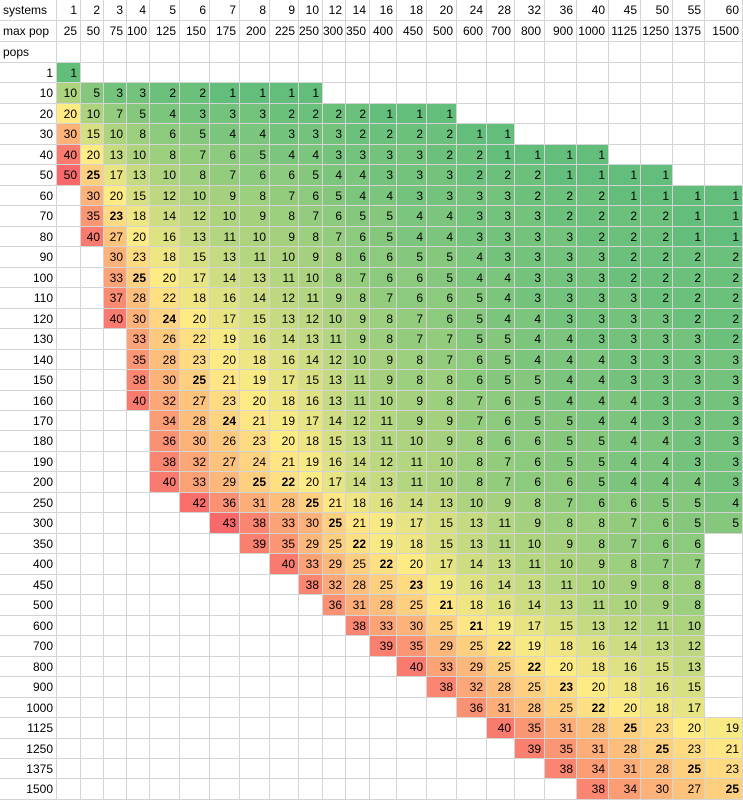 The image size is (743, 800). I want to click on data-cell: 36, so click(165, 441).